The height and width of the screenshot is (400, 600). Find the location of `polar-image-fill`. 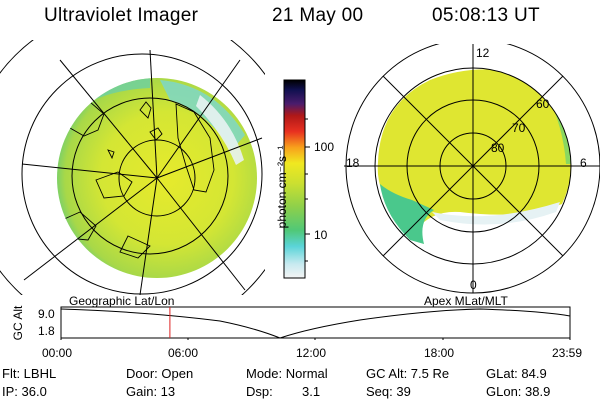

polar-image-fill is located at coordinates (474, 156).